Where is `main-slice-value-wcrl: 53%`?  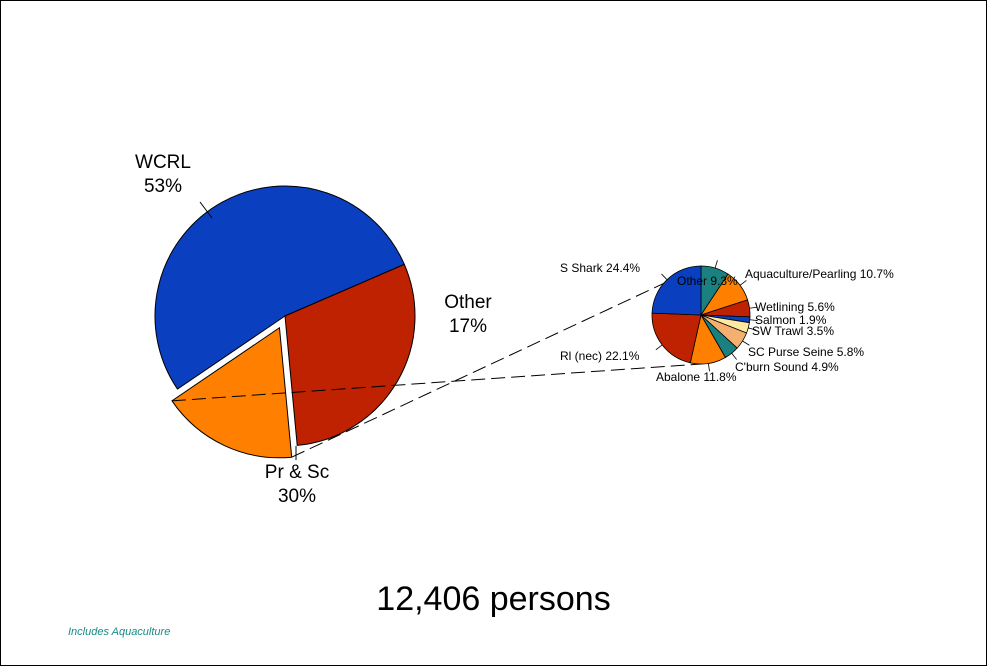
main-slice-value-wcrl: 53% is located at coordinates (163, 186).